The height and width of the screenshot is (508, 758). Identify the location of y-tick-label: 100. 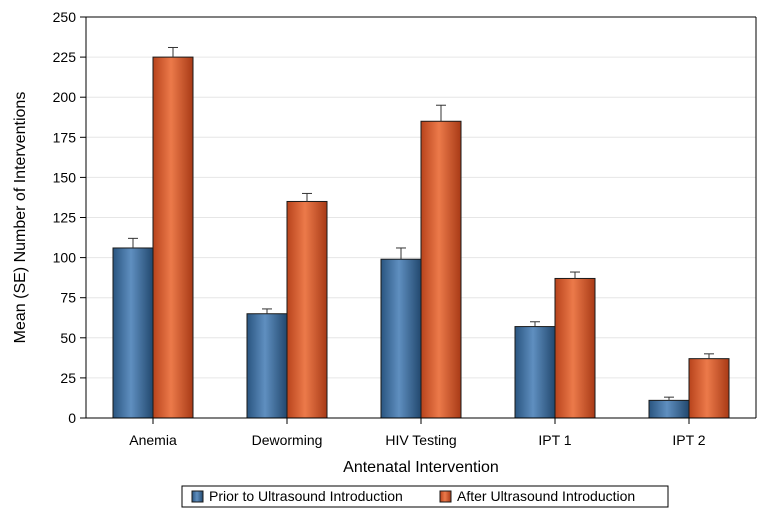
(65, 258).